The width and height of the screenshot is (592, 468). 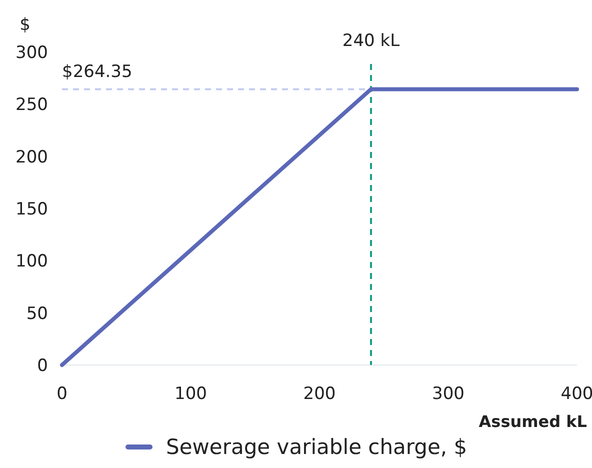 What do you see at coordinates (37, 314) in the screenshot?
I see `y-tick-label: 50` at bounding box center [37, 314].